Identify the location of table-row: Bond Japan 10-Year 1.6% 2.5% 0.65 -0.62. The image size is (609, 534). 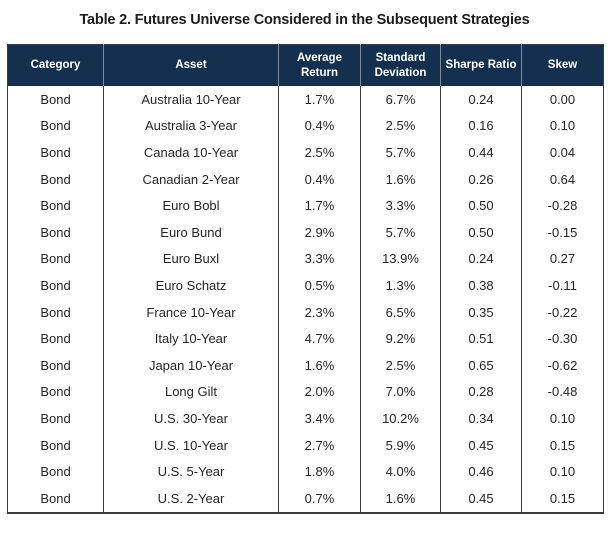
(305, 365).